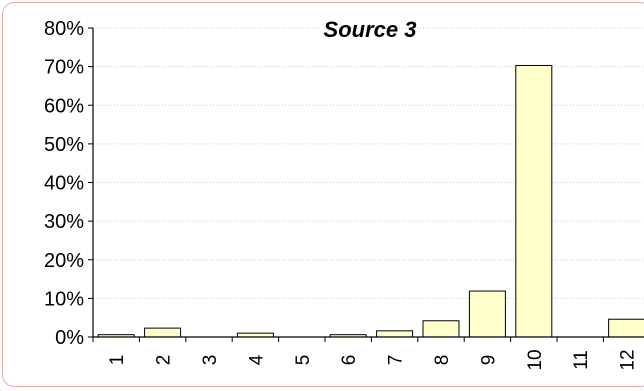  Describe the element at coordinates (349, 360) in the screenshot. I see `x-tick-label: 6` at that location.